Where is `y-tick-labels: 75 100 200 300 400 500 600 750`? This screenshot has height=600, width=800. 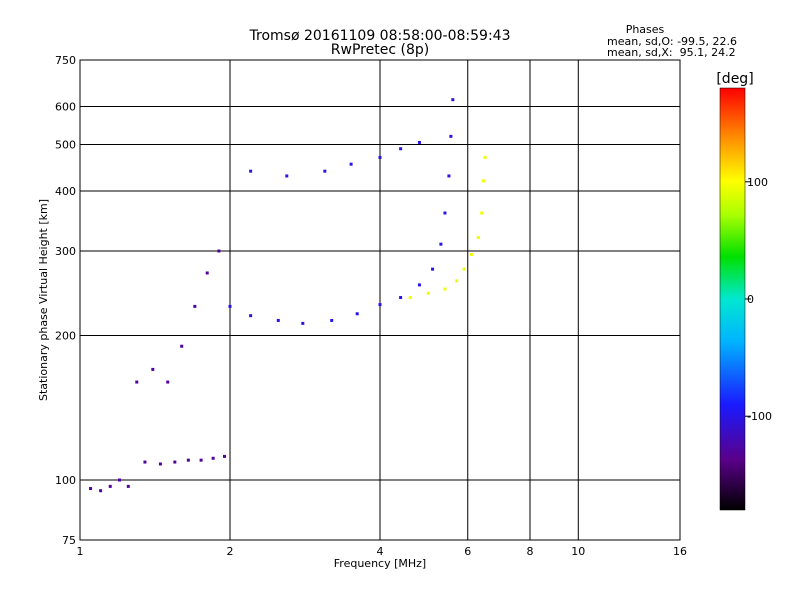 y-tick-labels: 75 100 200 300 400 500 600 750 is located at coordinates (65, 300).